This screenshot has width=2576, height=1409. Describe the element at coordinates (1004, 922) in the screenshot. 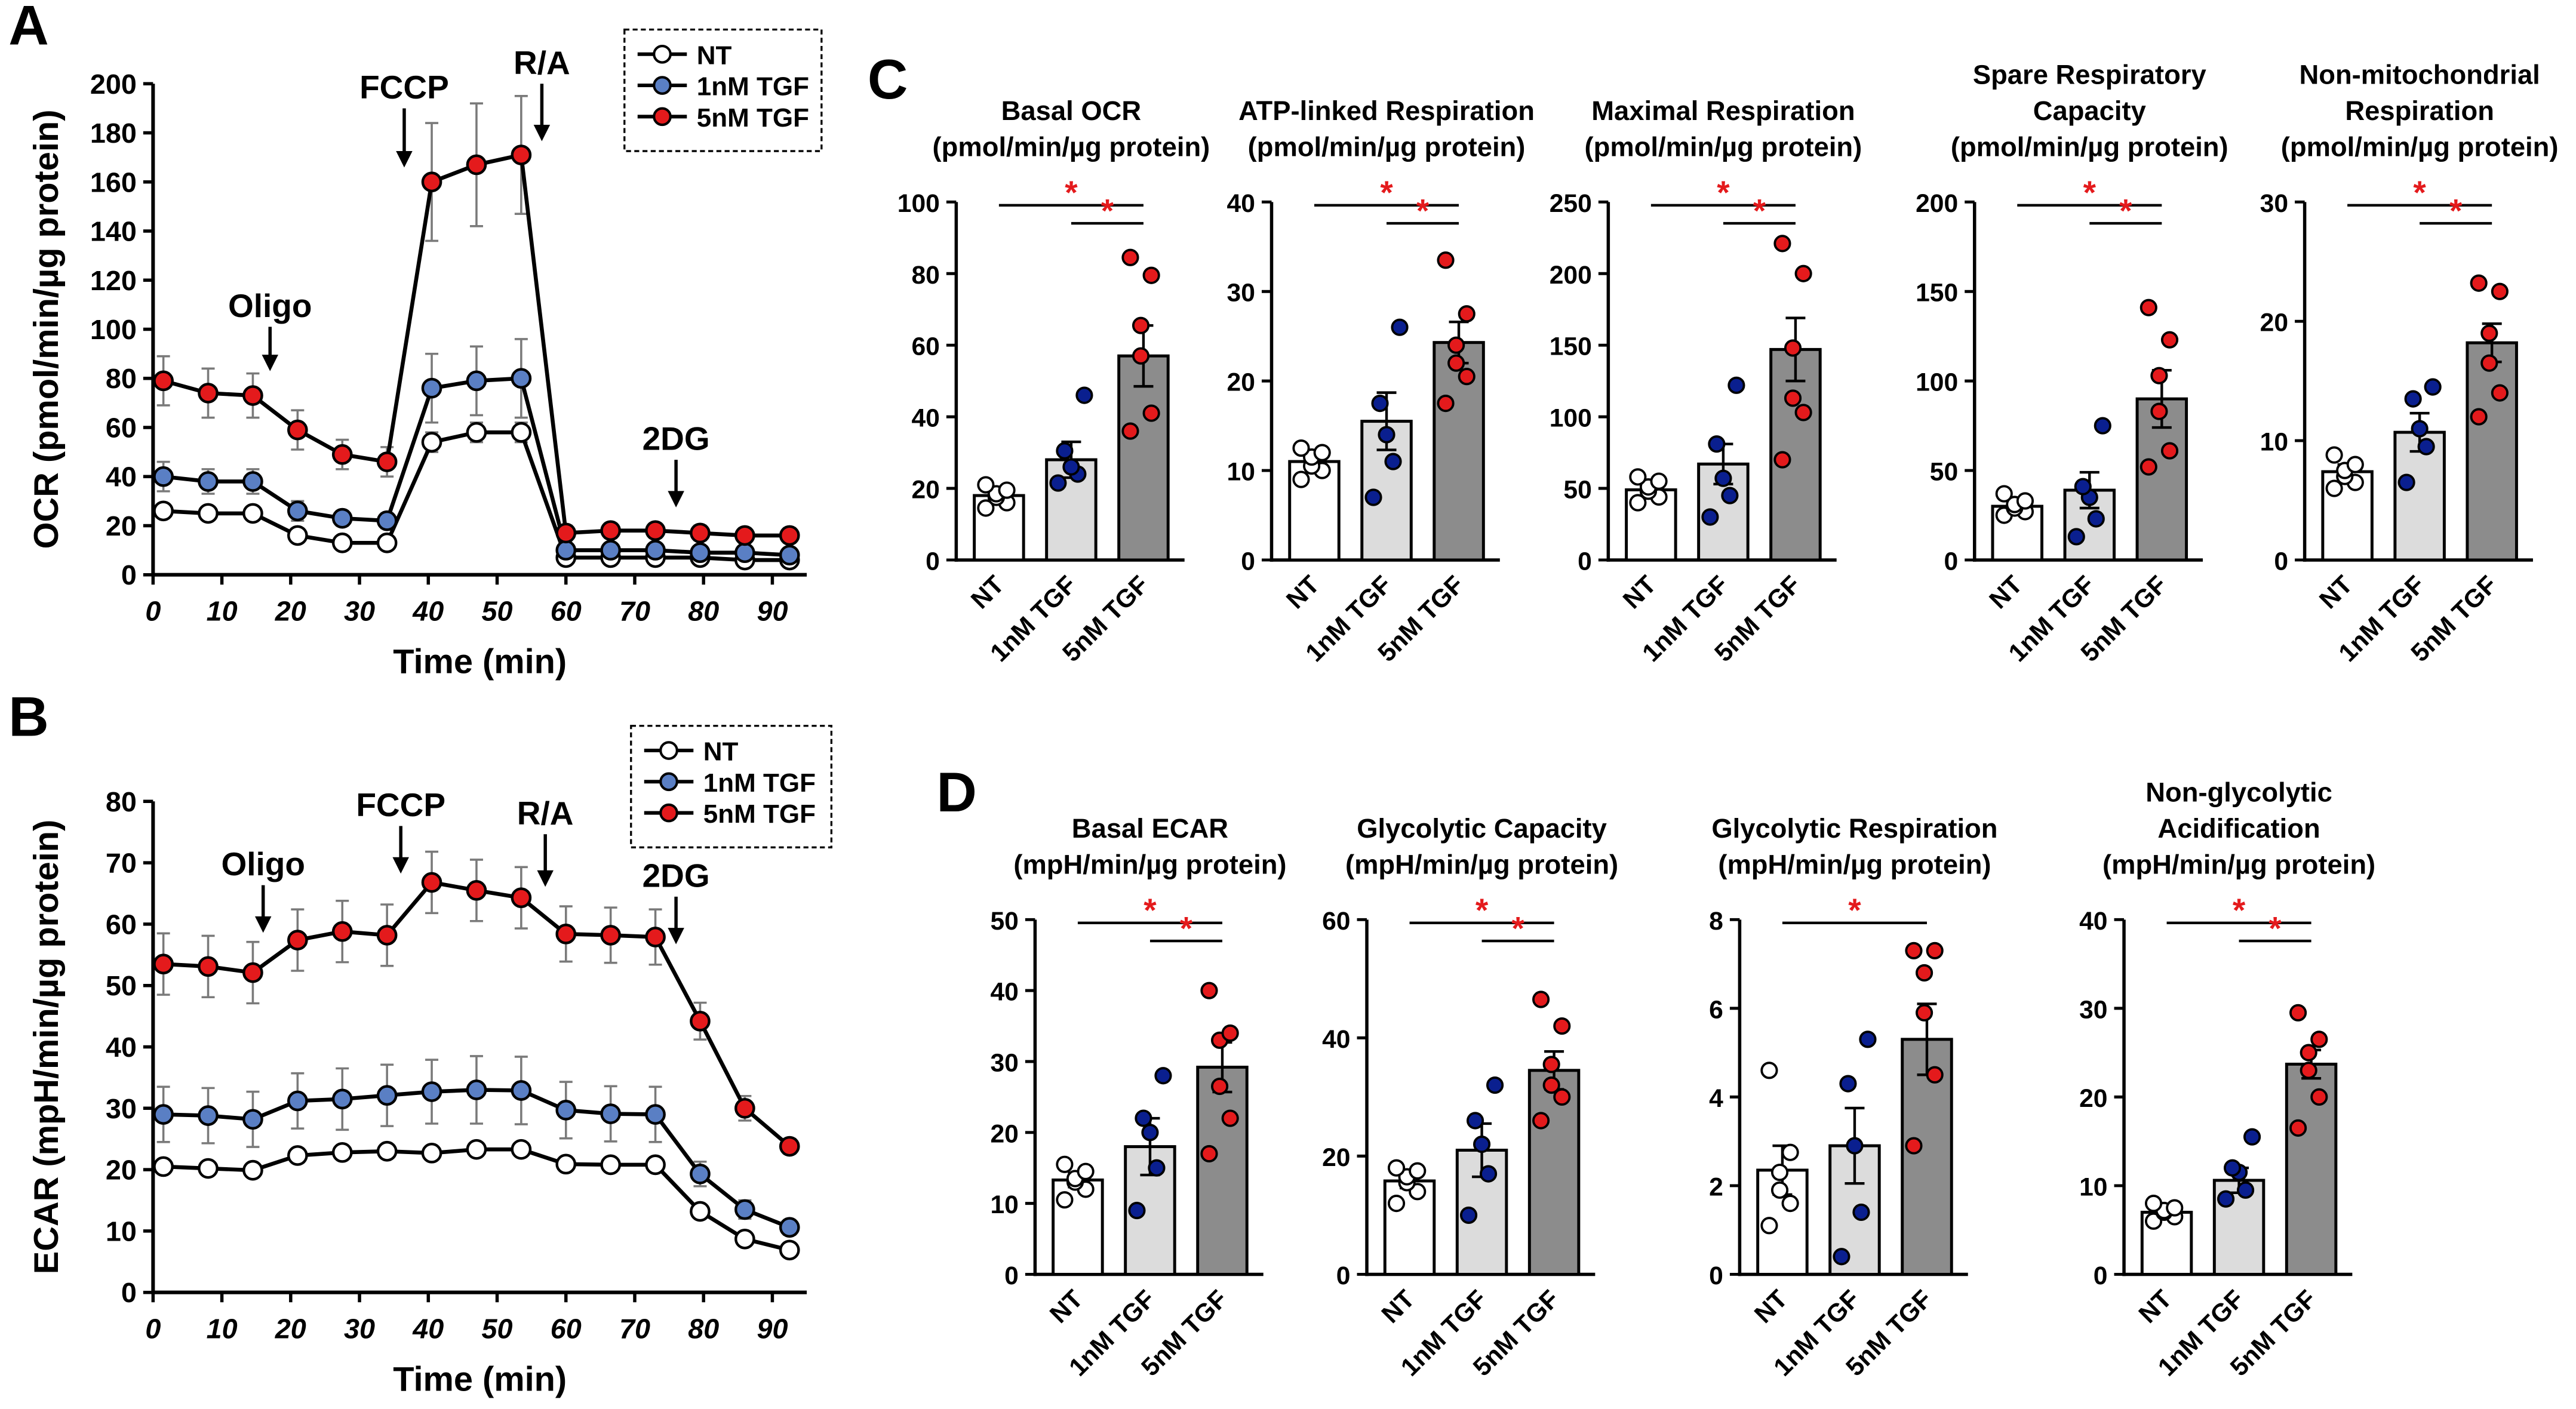

I see `y-tick-label: 50` at that location.